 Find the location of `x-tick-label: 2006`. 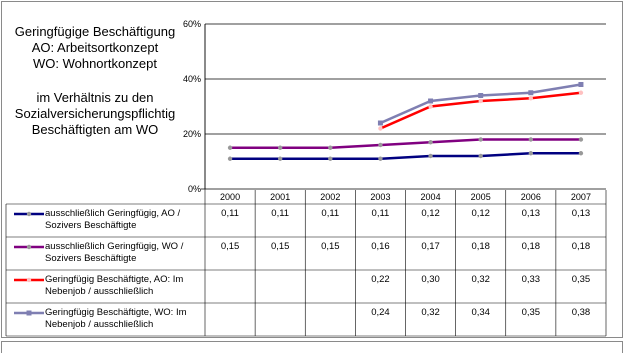

x-tick-label: 2006 is located at coordinates (531, 197).